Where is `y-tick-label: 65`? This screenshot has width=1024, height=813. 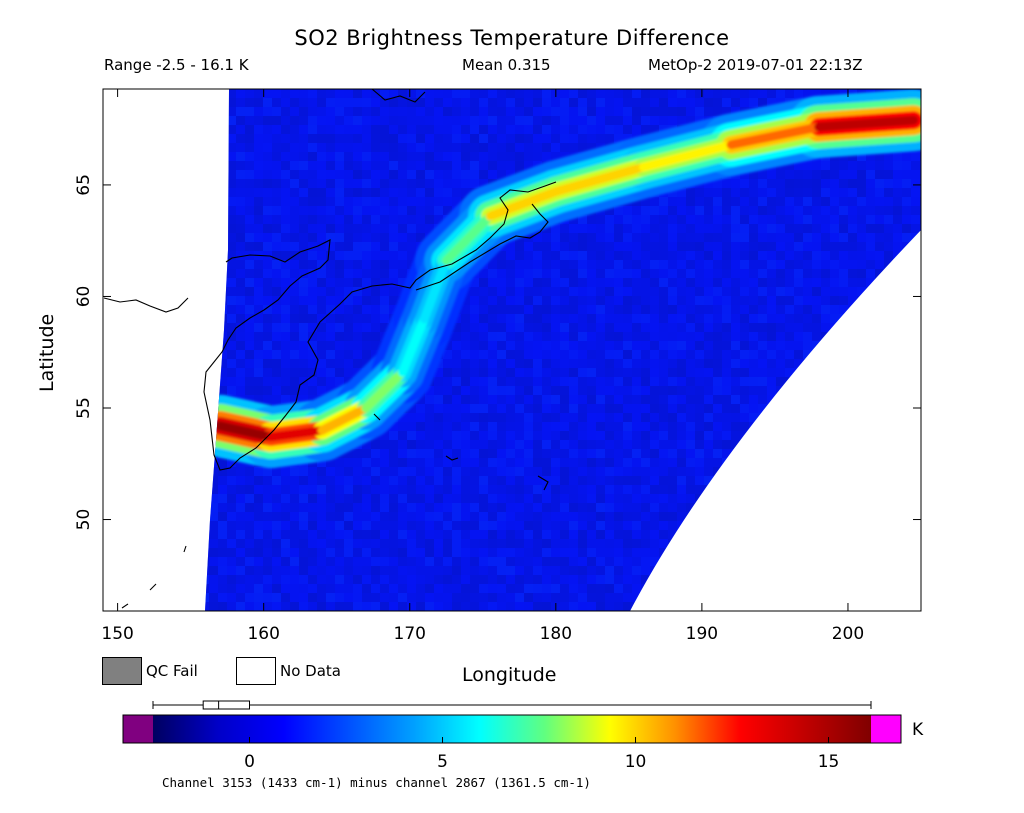 y-tick-label: 65 is located at coordinates (84, 185).